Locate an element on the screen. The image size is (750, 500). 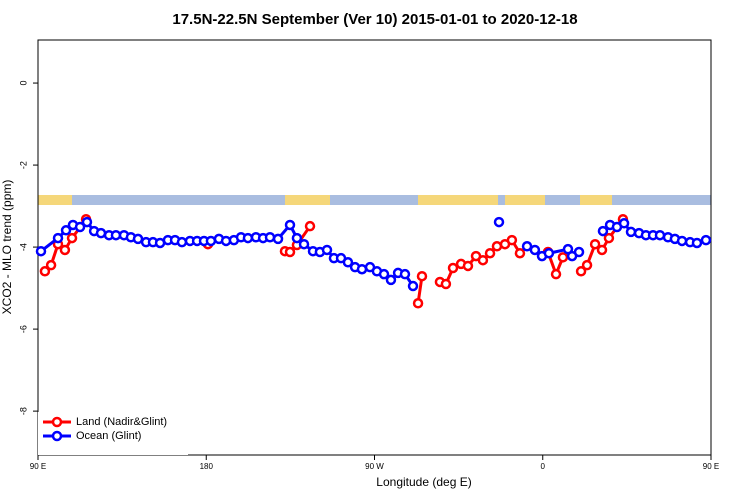
y-tick-label: -4 is located at coordinates (23, 247).